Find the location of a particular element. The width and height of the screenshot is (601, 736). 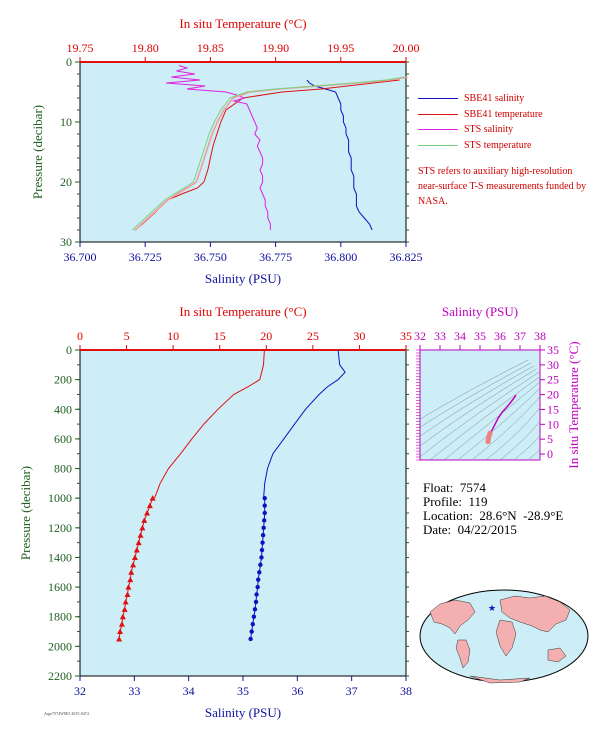

ts-plot-area is located at coordinates (480, 405).